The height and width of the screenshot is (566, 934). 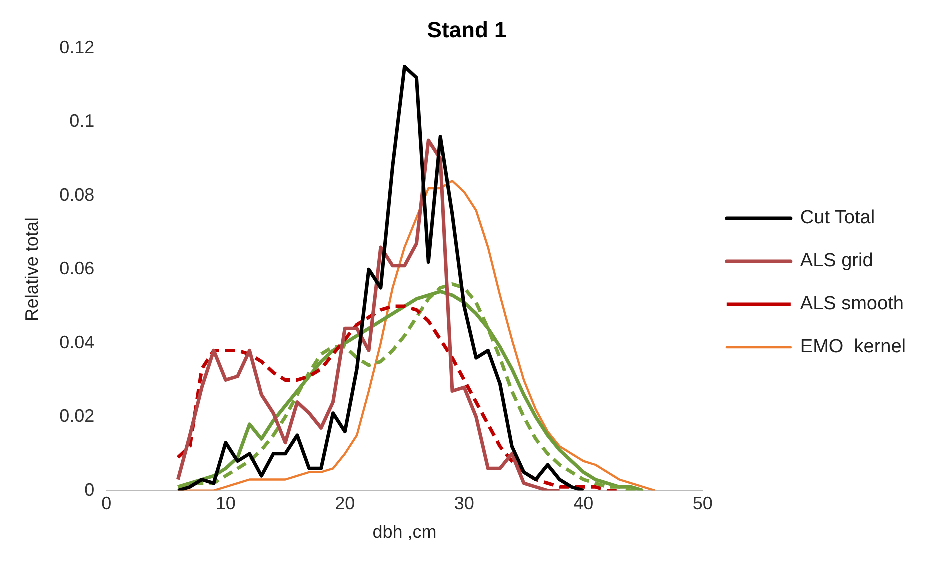 What do you see at coordinates (89, 490) in the screenshot?
I see `y-tick-label: 0` at bounding box center [89, 490].